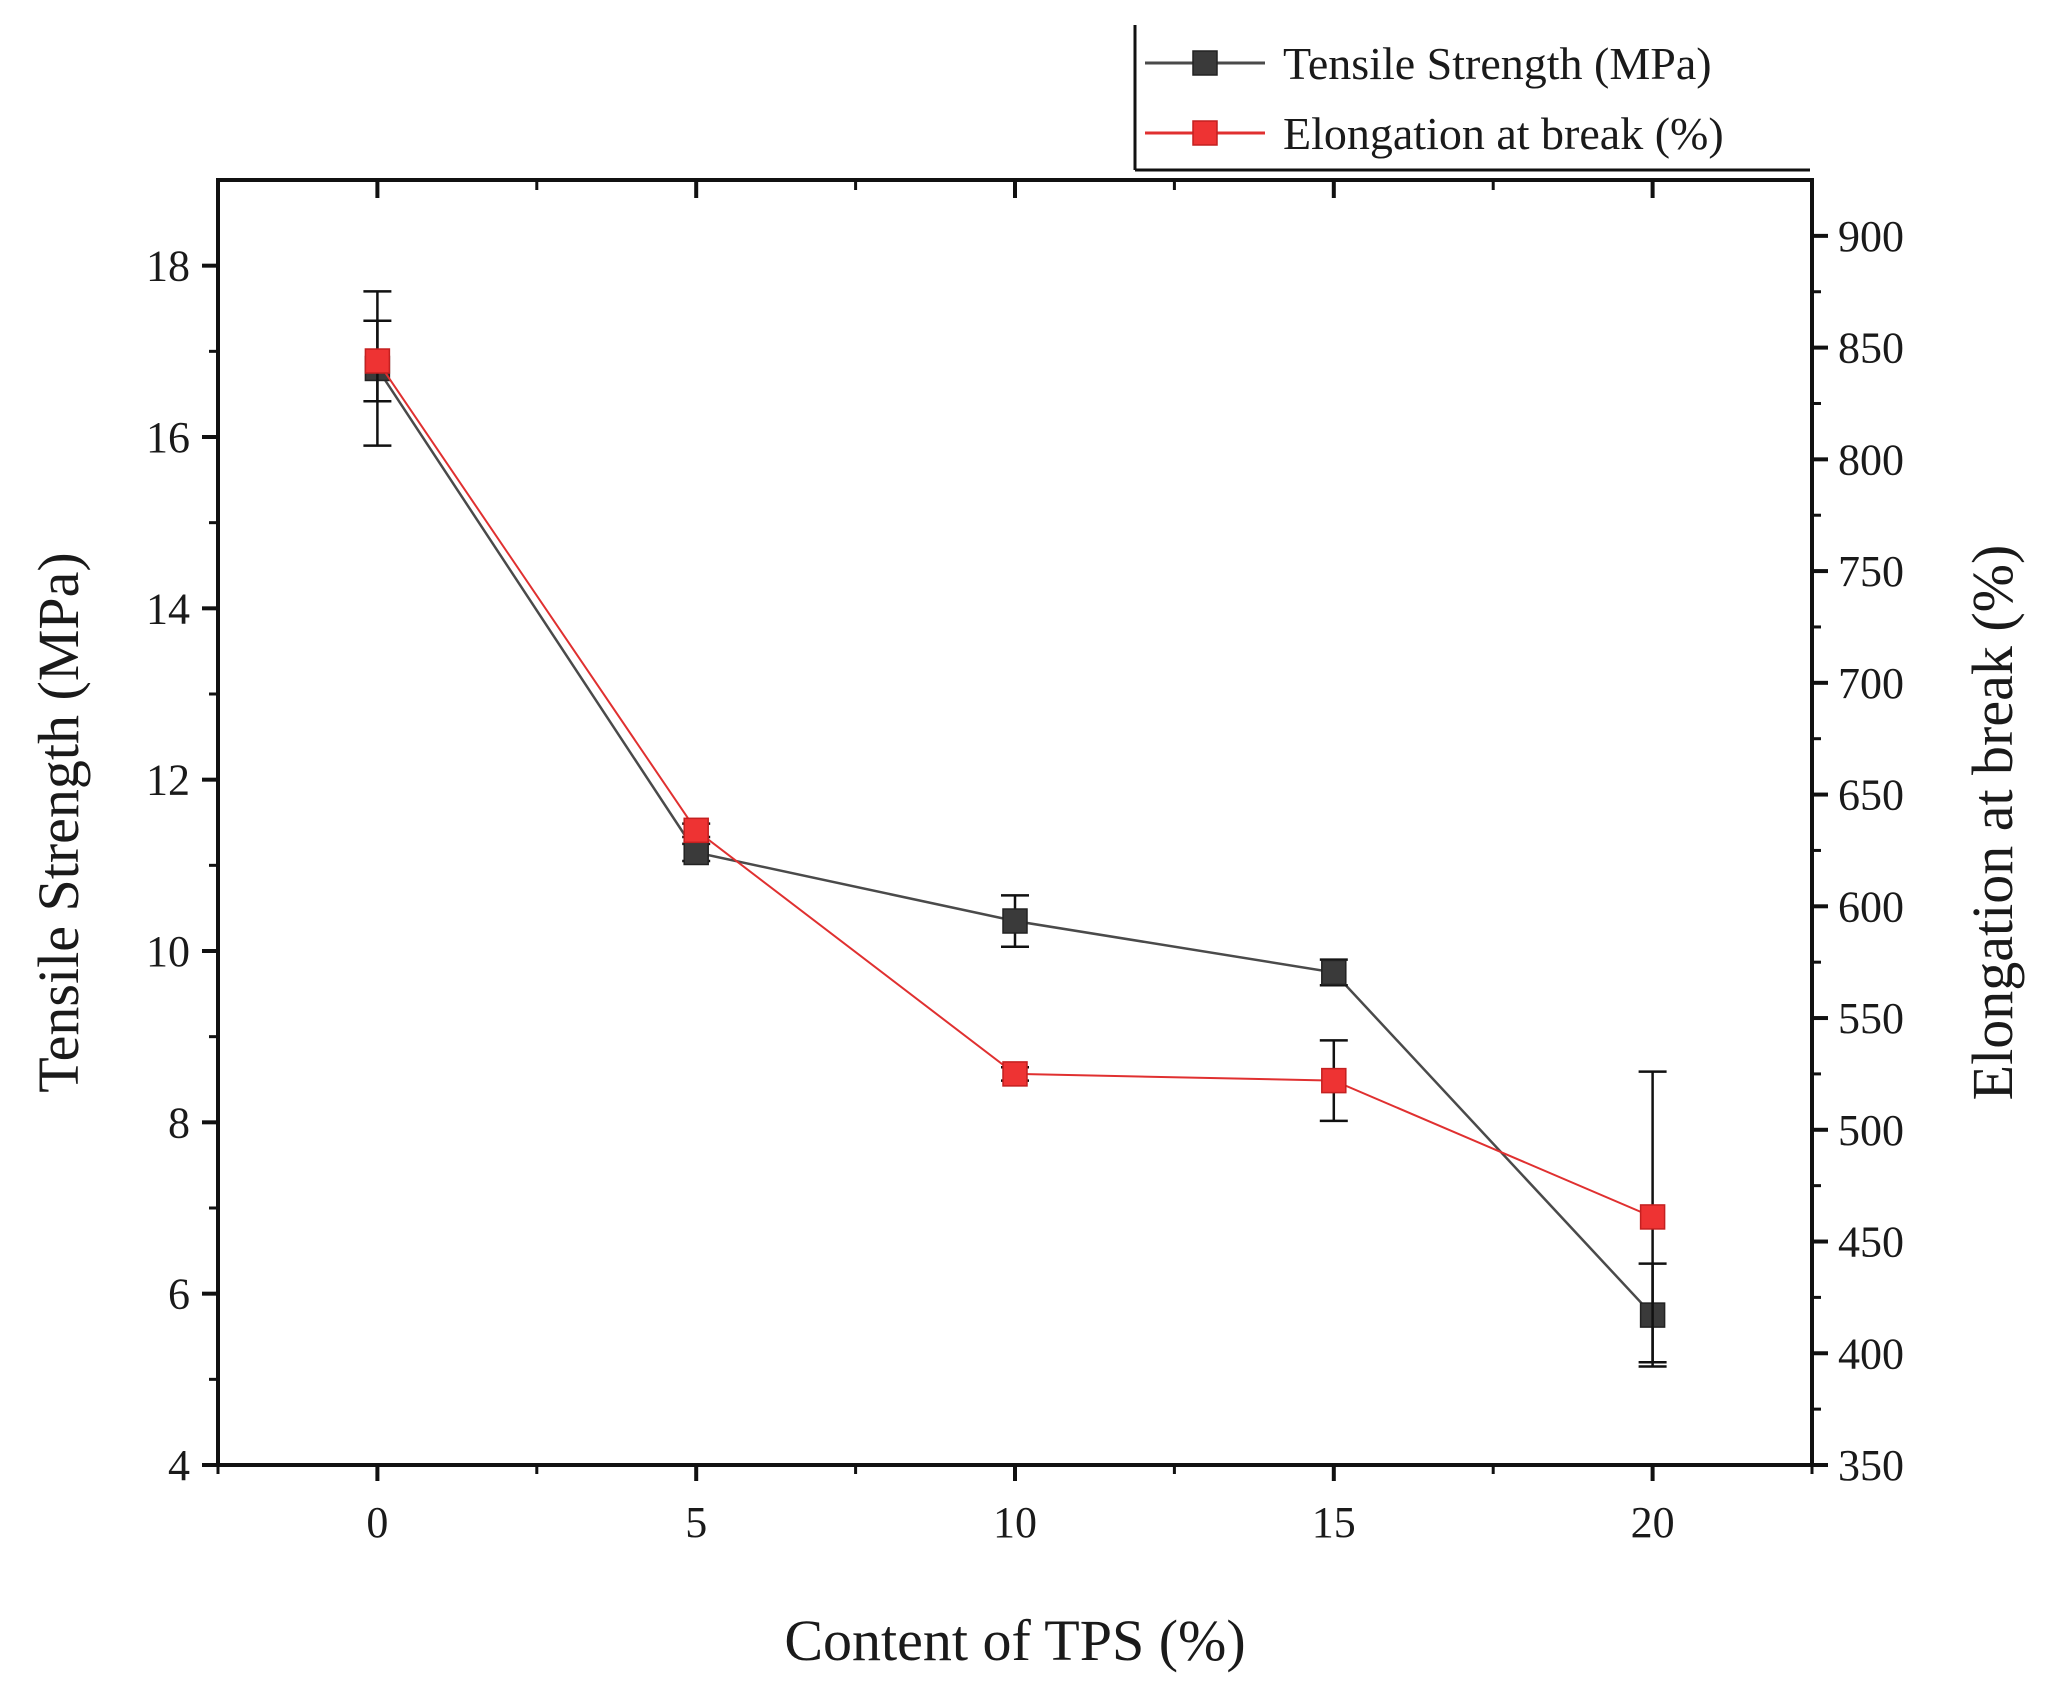  What do you see at coordinates (1871, 459) in the screenshot?
I see `y-right-tick-label-800: 800` at bounding box center [1871, 459].